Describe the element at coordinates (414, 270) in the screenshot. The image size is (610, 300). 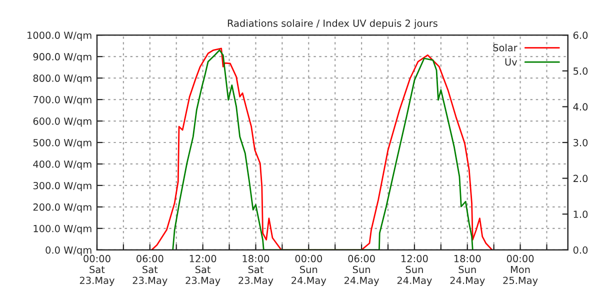
I see `x-tick-label: 12:00 Sun 24.May` at that location.